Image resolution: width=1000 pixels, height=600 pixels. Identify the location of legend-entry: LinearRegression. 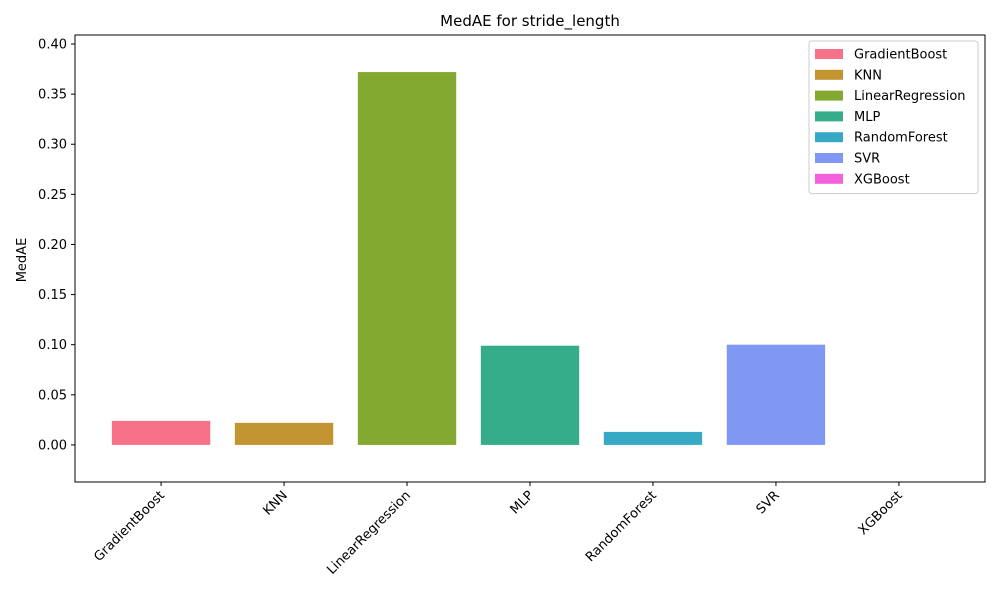
(910, 96).